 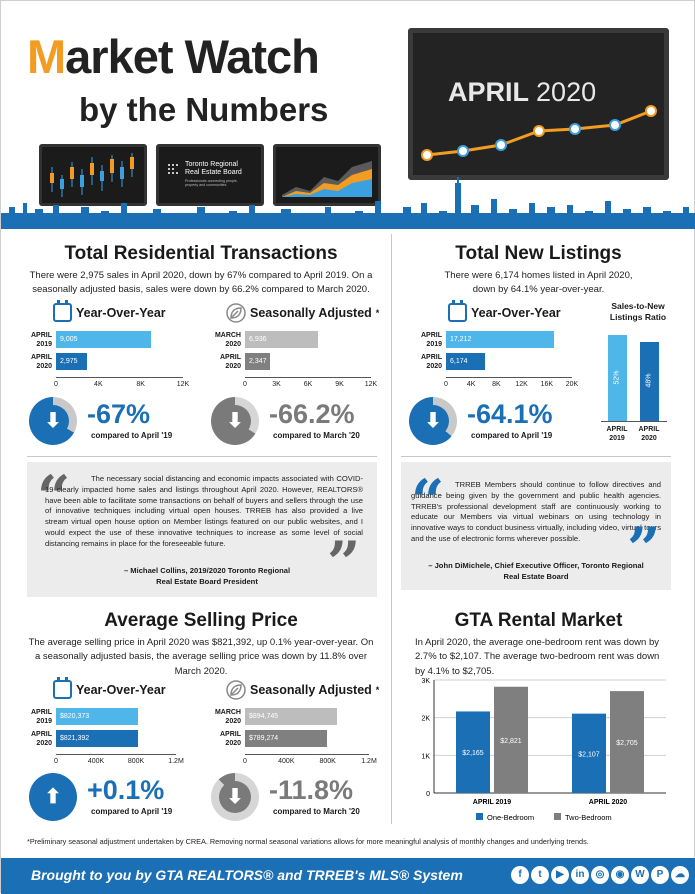 I want to click on legend-label: One-Bedroom, so click(x=510, y=817).